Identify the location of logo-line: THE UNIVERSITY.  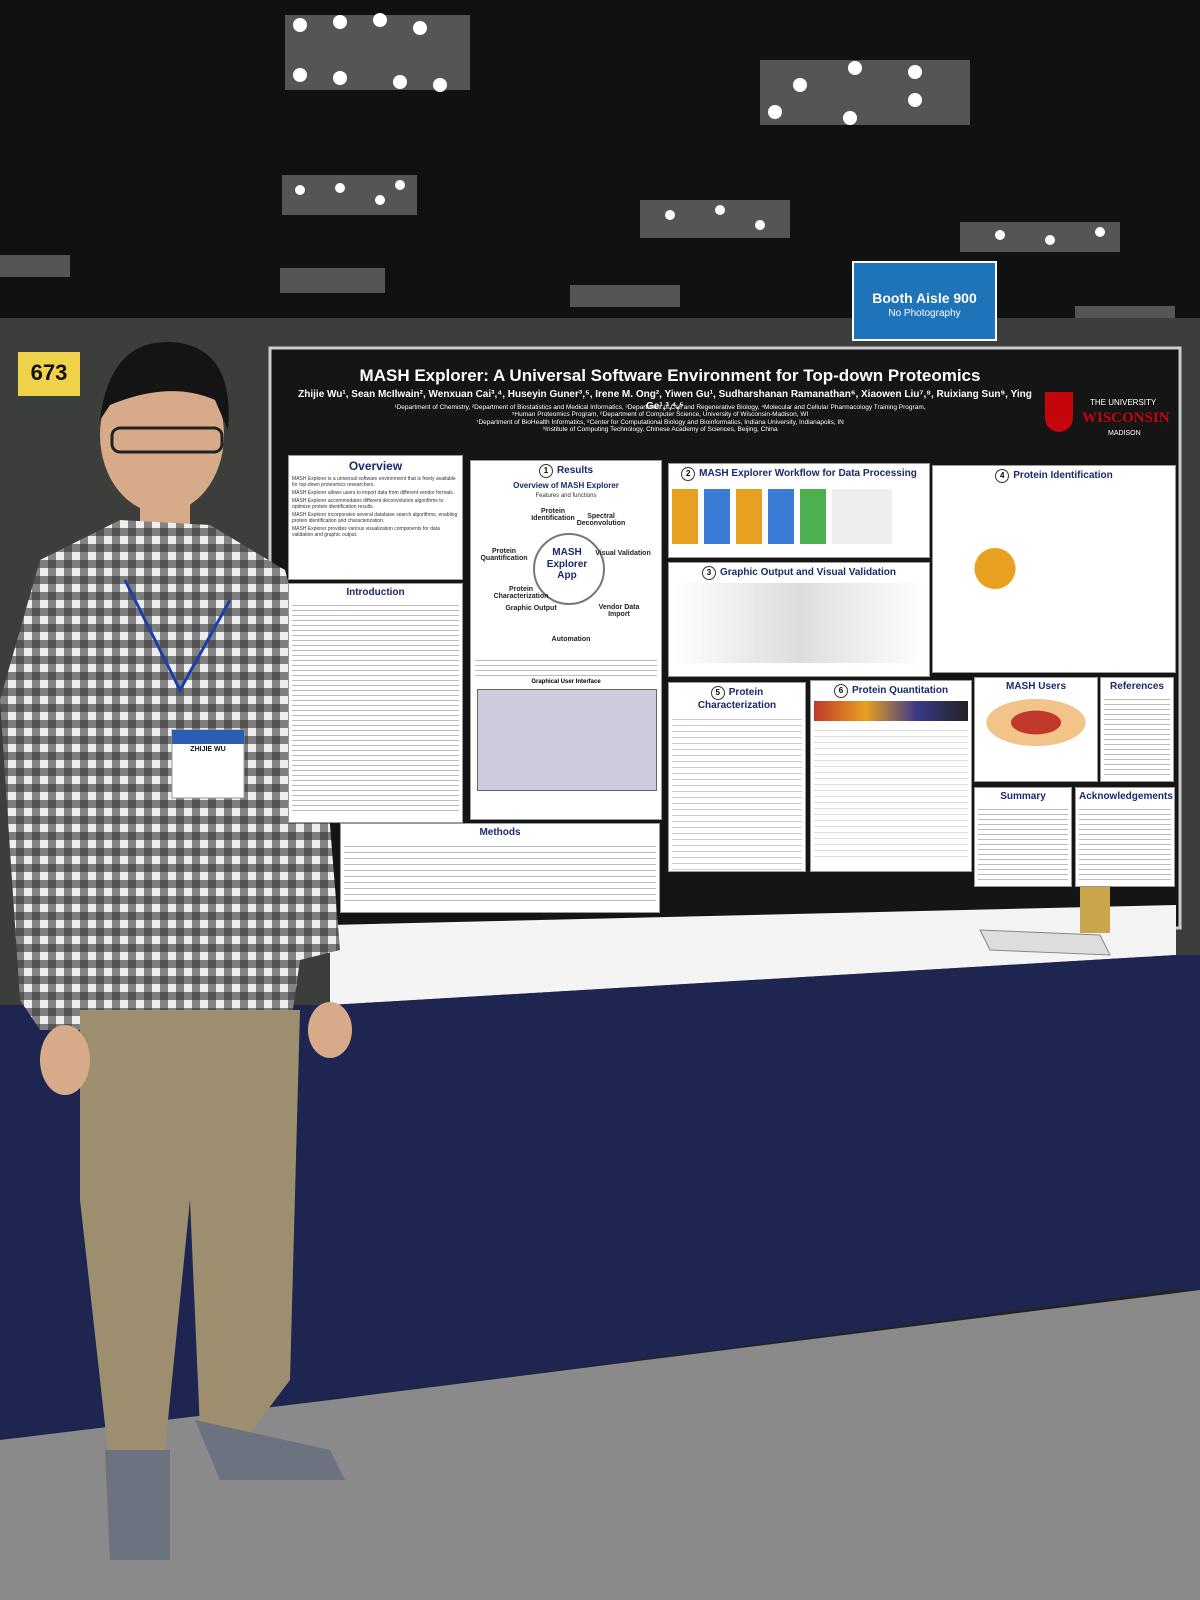
(1123, 402).